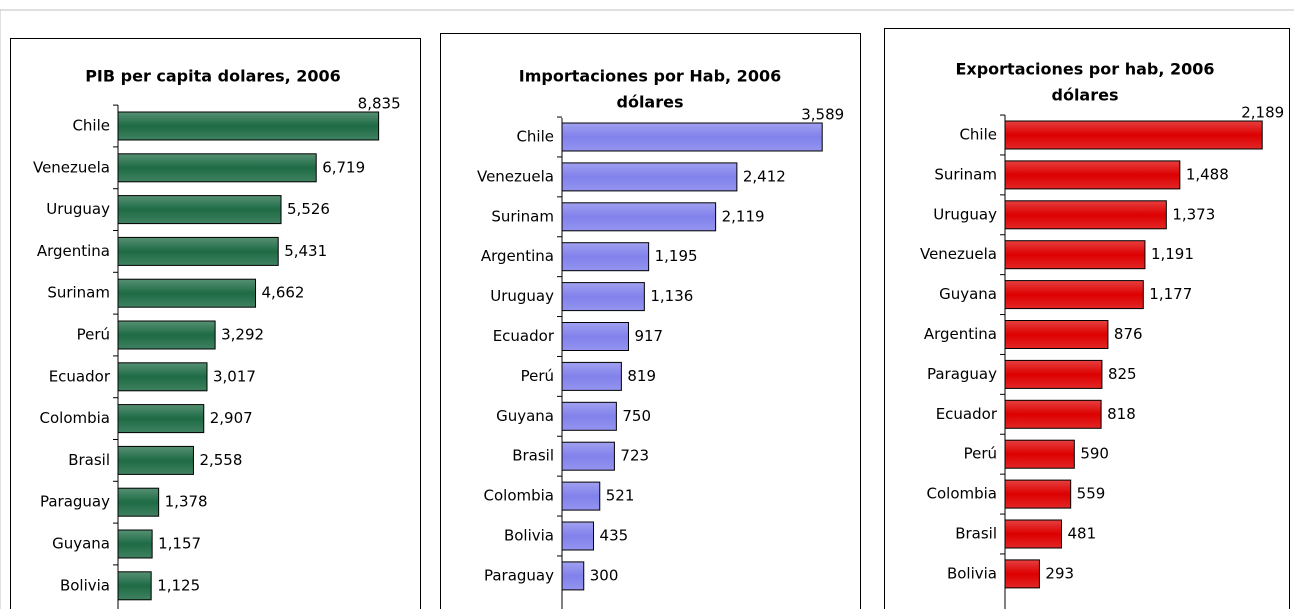 This screenshot has width=1294, height=609. Describe the element at coordinates (1059, 573) in the screenshot. I see `value-label: 293` at that location.